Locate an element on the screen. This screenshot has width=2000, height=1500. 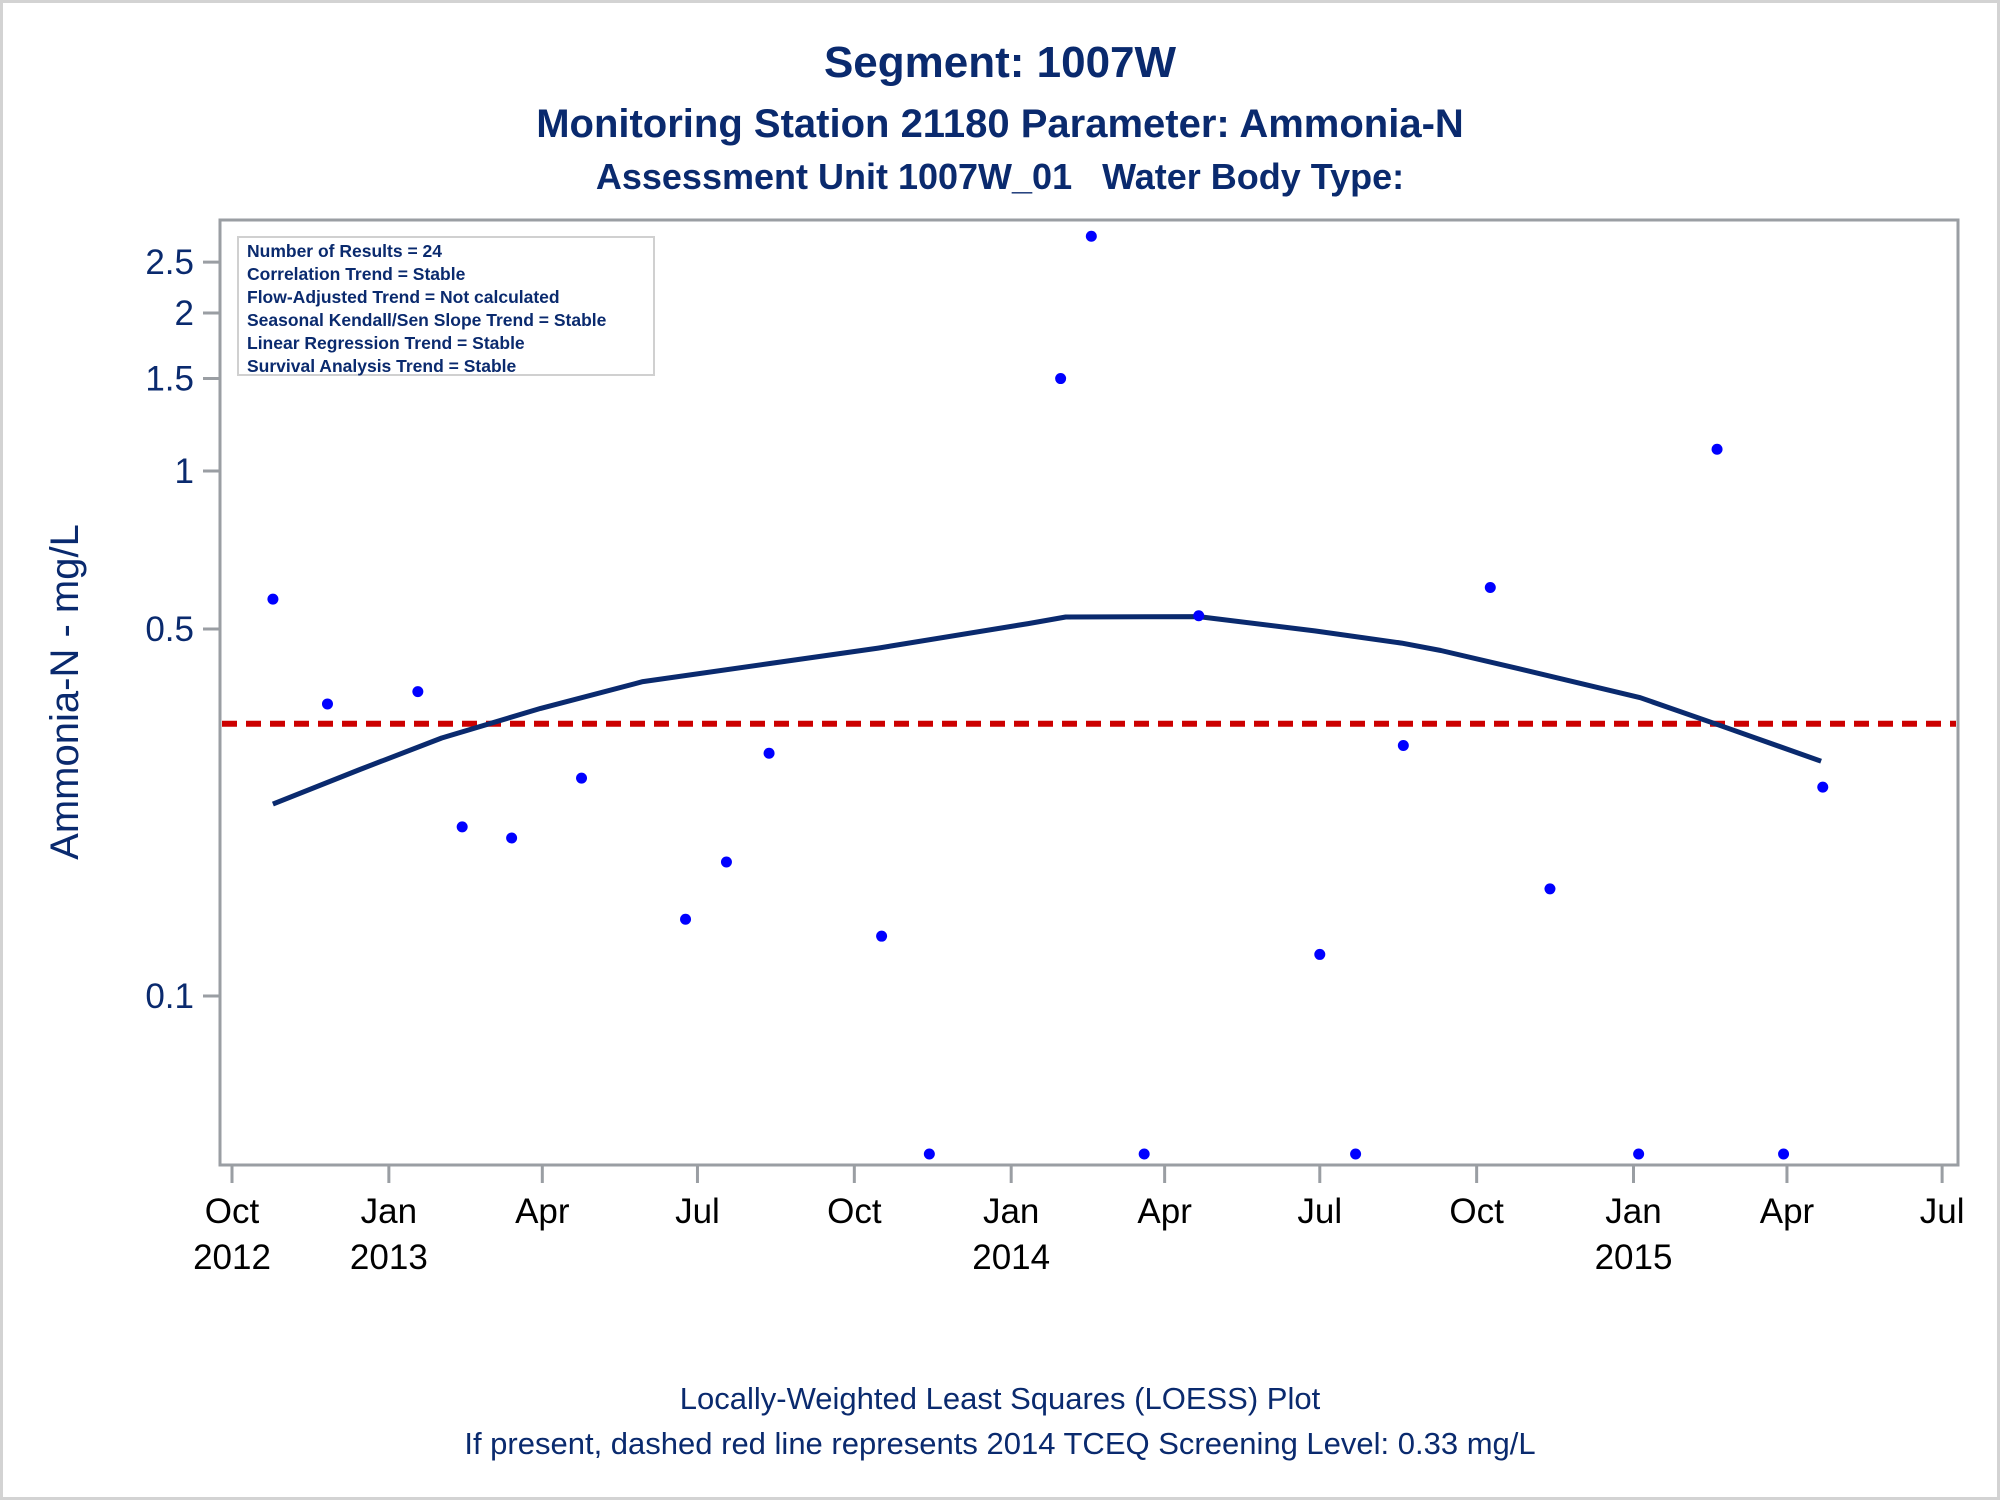
y-tick-label: 1.5 is located at coordinates (169, 379).